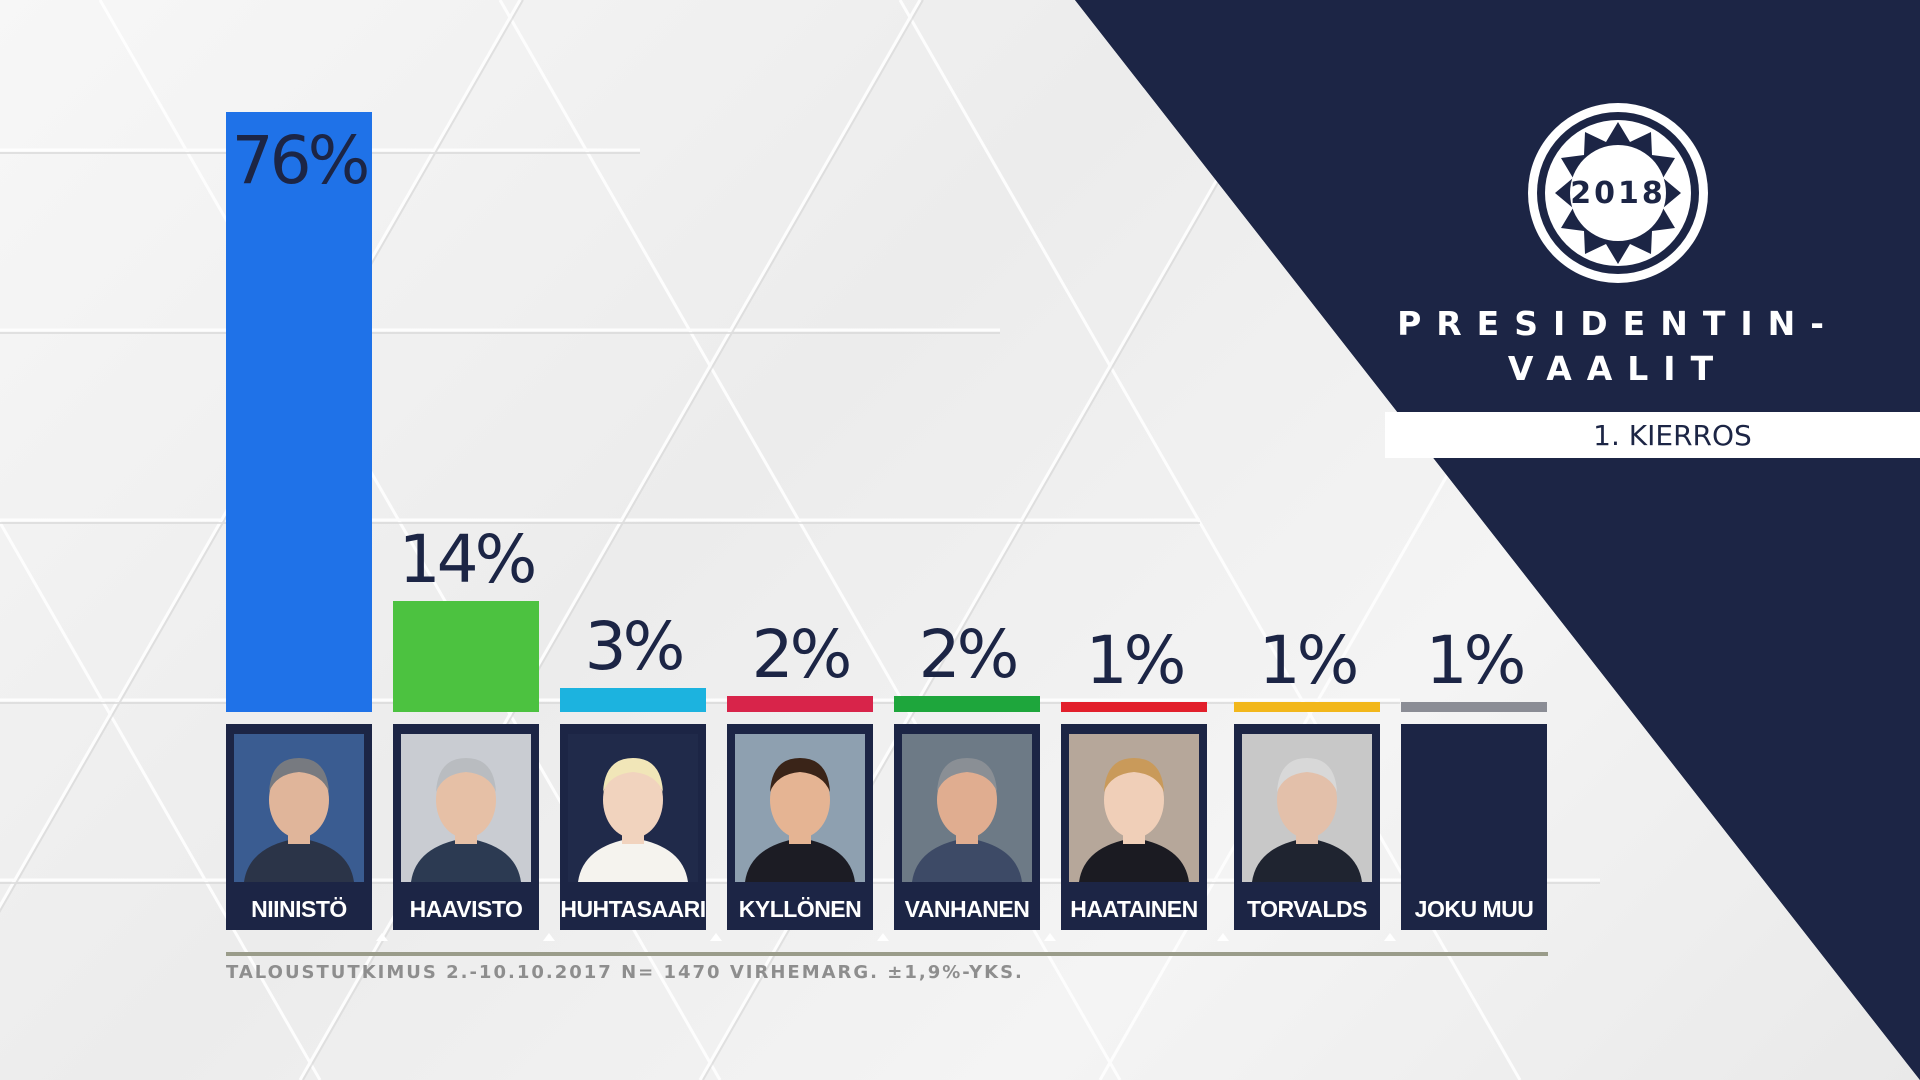 Image resolution: width=1920 pixels, height=1080 pixels. Describe the element at coordinates (301, 160) in the screenshot. I see `value-label-0: 76%` at that location.